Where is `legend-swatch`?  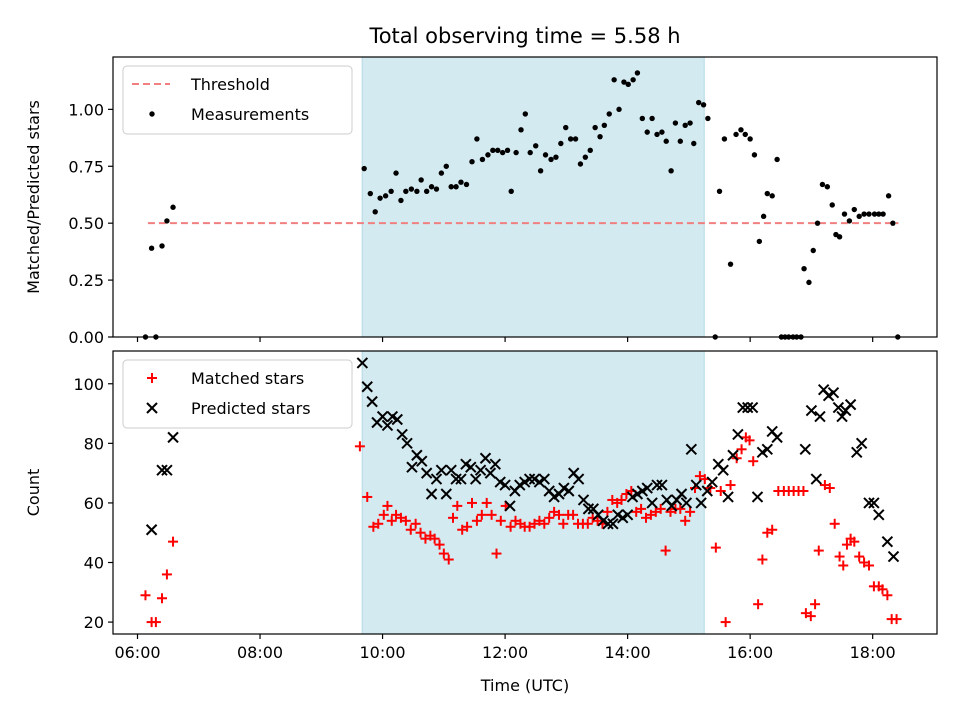
legend-swatch is located at coordinates (152, 408).